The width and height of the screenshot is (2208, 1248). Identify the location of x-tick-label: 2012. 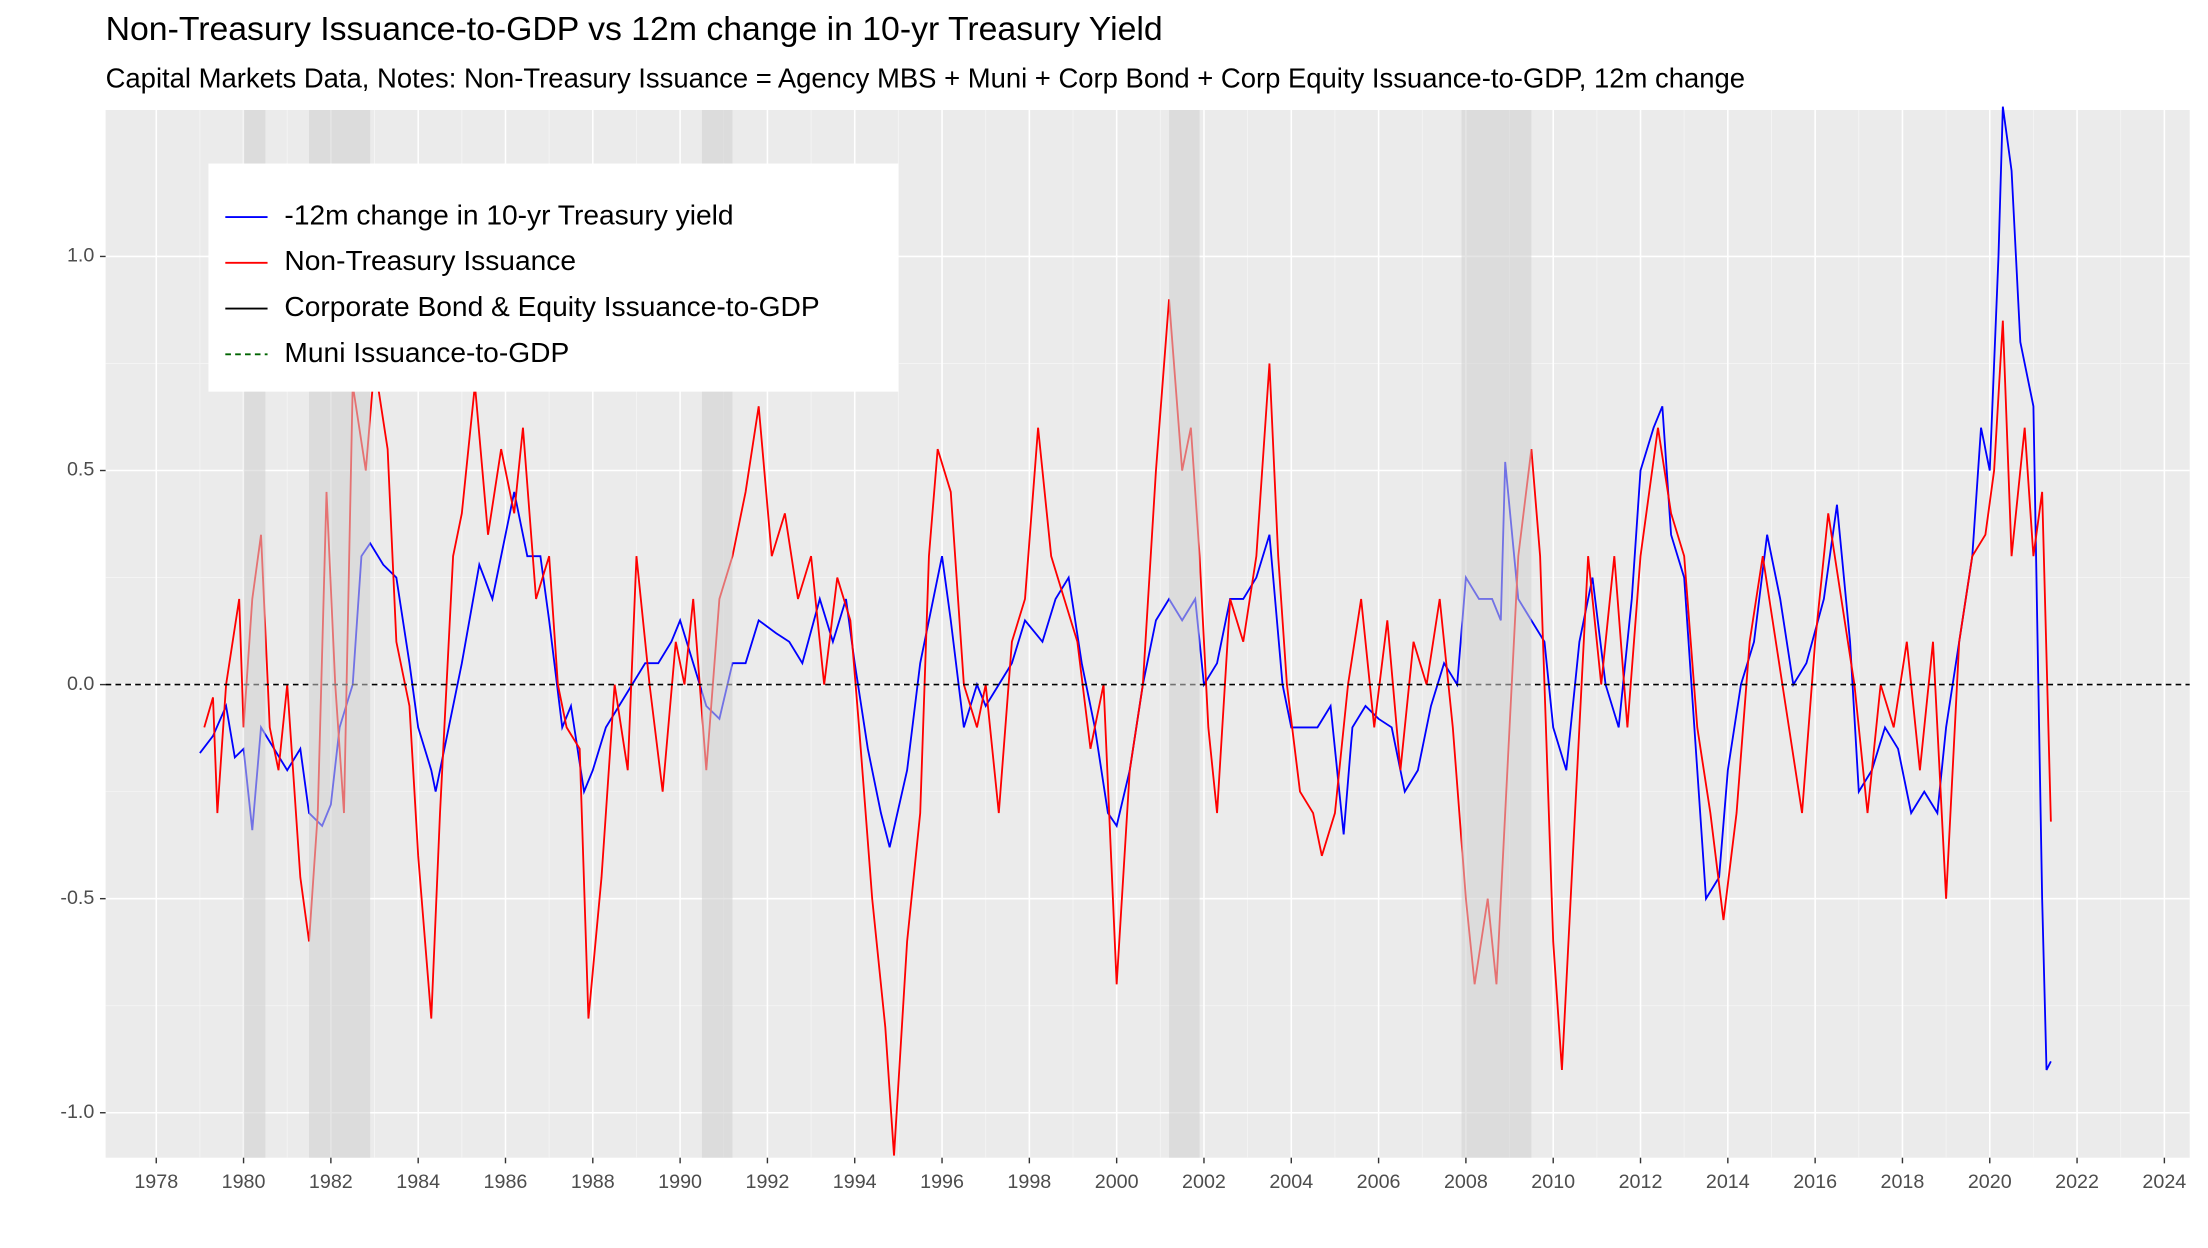
(1641, 1182).